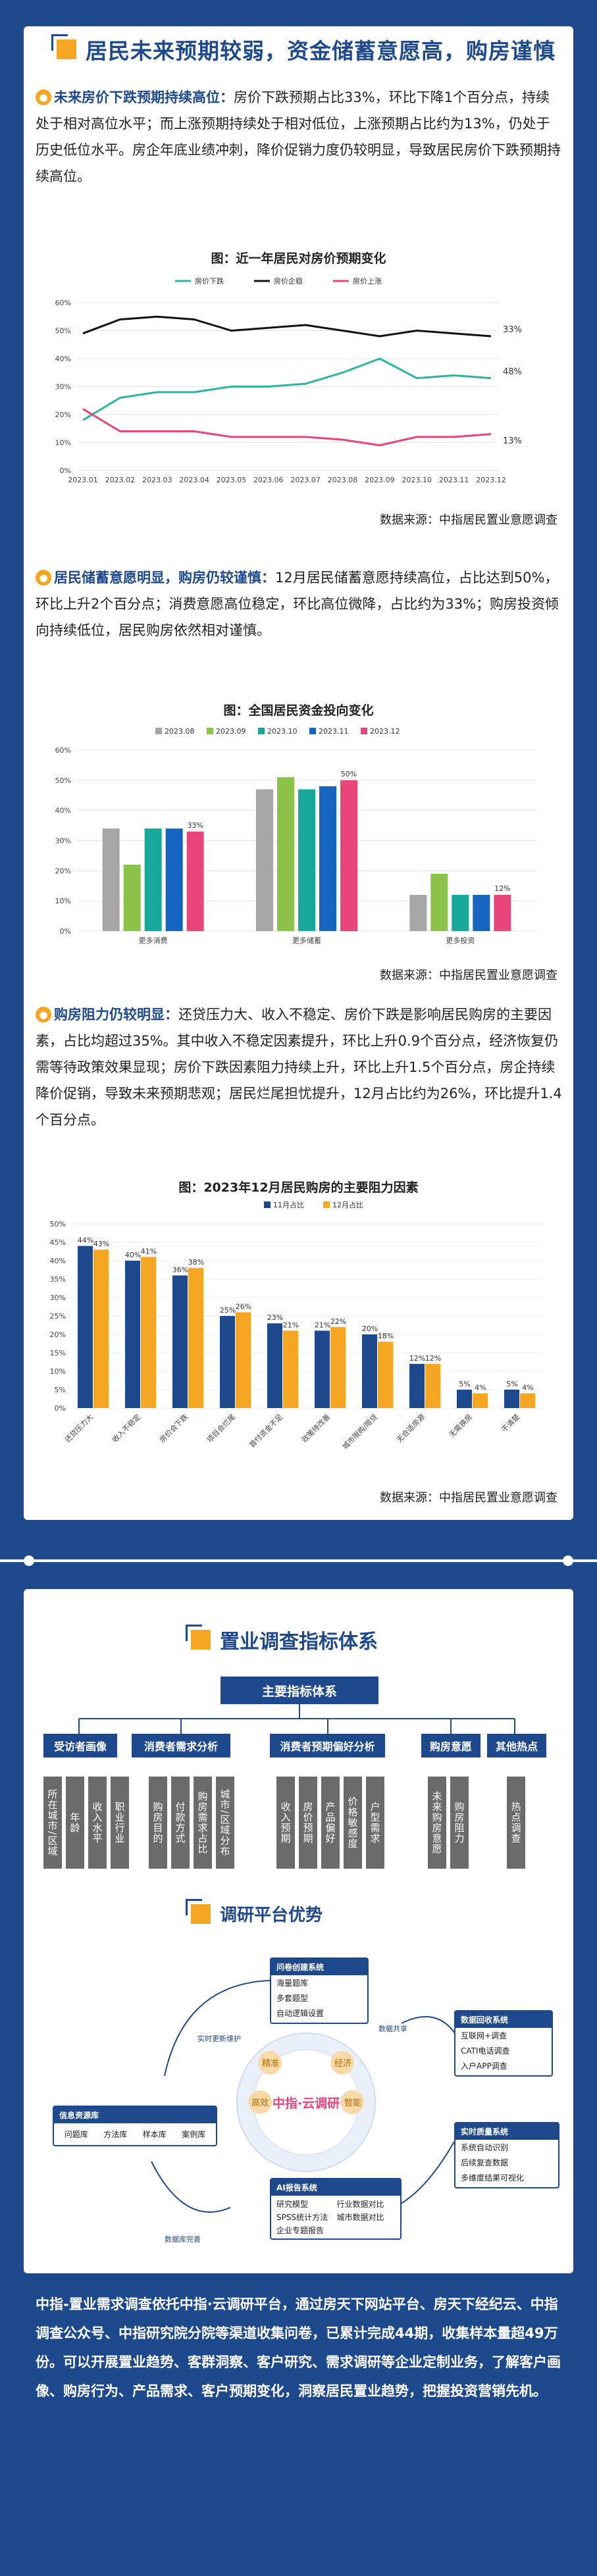 Image resolution: width=597 pixels, height=2576 pixels. What do you see at coordinates (75, 1823) in the screenshot?
I see `leaf-age: 年龄` at bounding box center [75, 1823].